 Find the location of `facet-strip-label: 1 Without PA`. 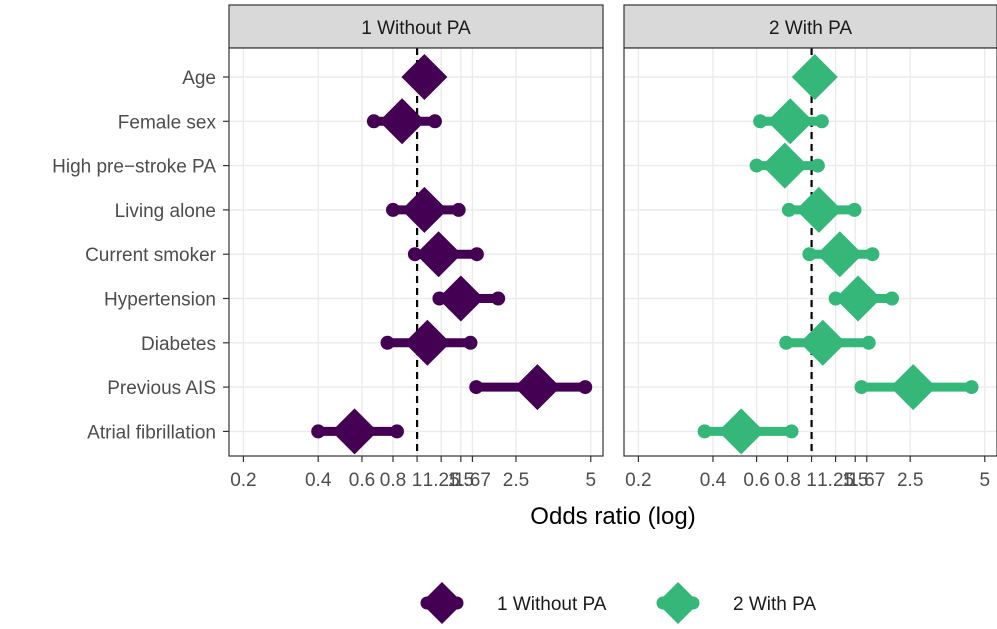

facet-strip-label: 1 Without PA is located at coordinates (416, 28).